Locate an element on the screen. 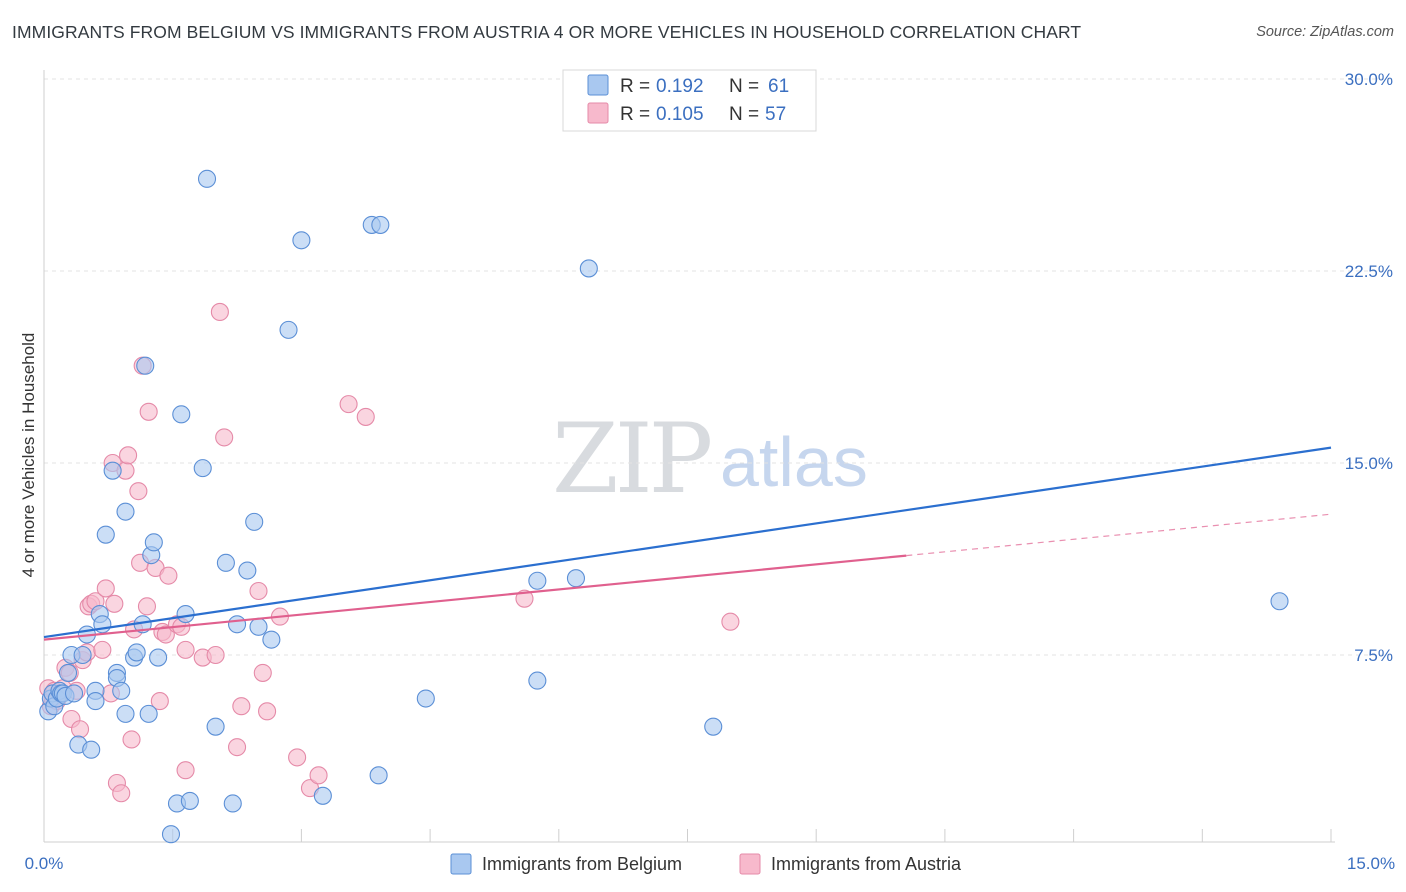  y-tick-label: 7.5% is located at coordinates (1373, 655).